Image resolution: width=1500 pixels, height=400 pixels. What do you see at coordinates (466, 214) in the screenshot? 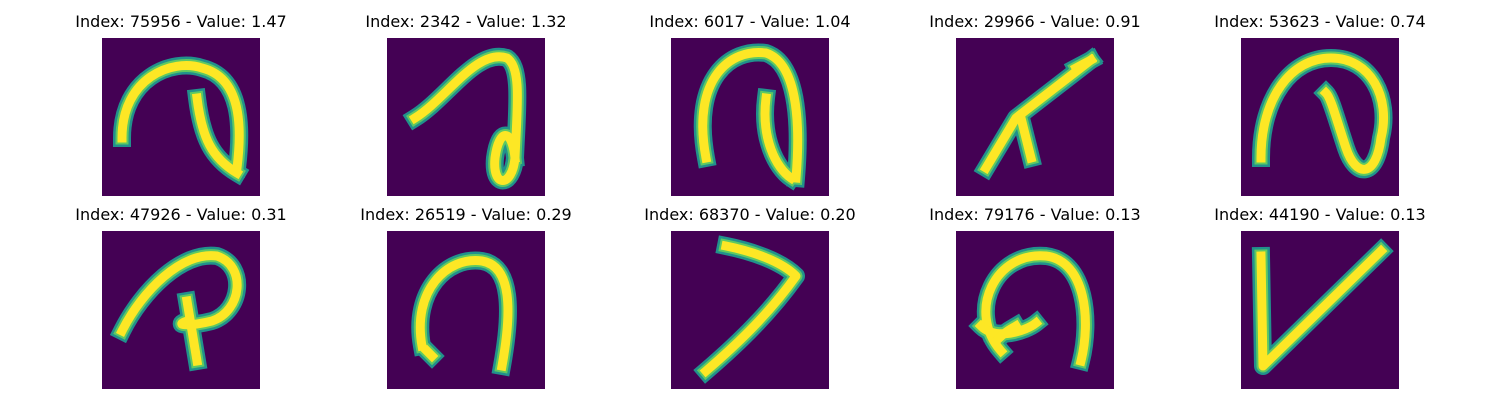
I see `panel-title: Index: 26519 - Value: 0.29` at bounding box center [466, 214].